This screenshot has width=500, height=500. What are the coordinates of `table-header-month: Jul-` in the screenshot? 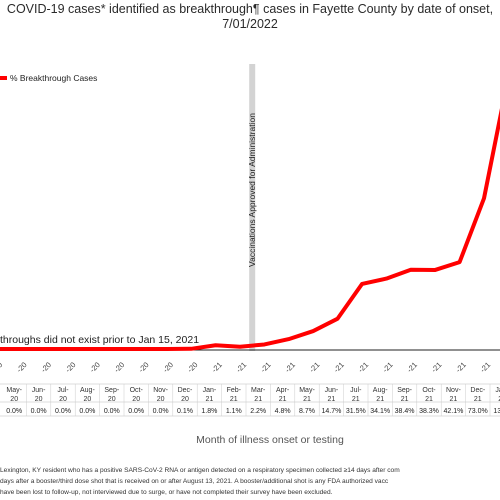 It's located at (356, 390).